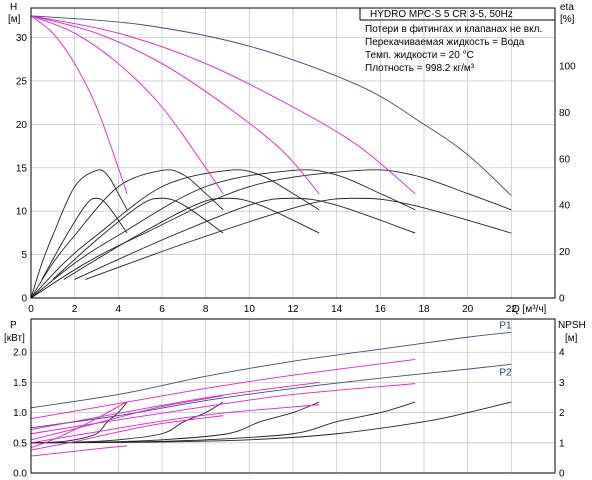  I want to click on head-y2-tick: 20, so click(565, 252).